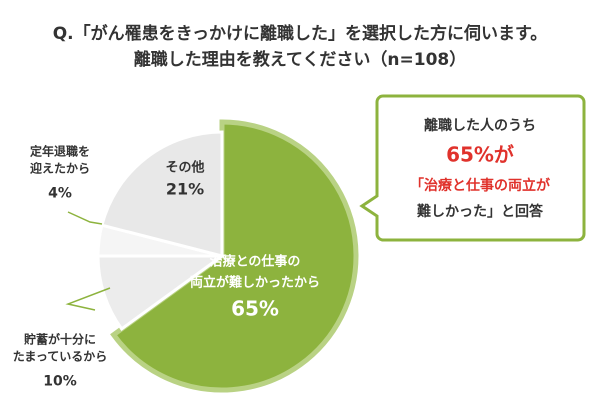  Describe the element at coordinates (184, 168) in the screenshot. I see `slice-label: その他` at that location.